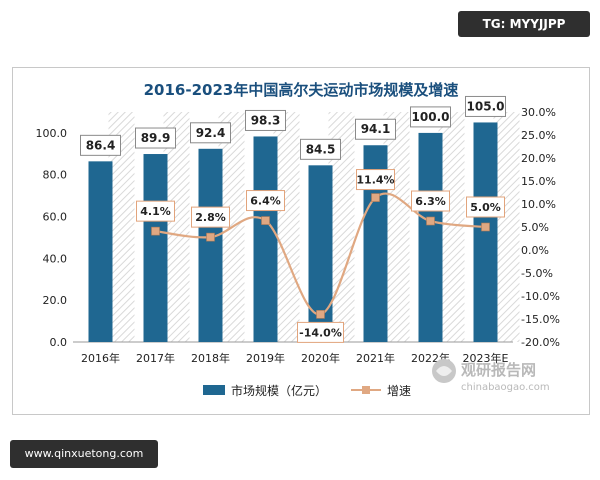 This screenshot has height=480, width=600. Describe the element at coordinates (540, 319) in the screenshot. I see `right-tick-label: -15.0%` at that location.